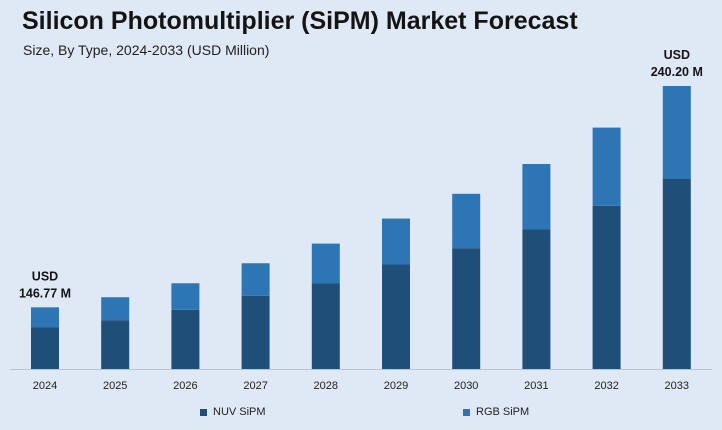 This screenshot has height=430, width=722. I want to click on bar-nuv-2026, so click(185, 339).